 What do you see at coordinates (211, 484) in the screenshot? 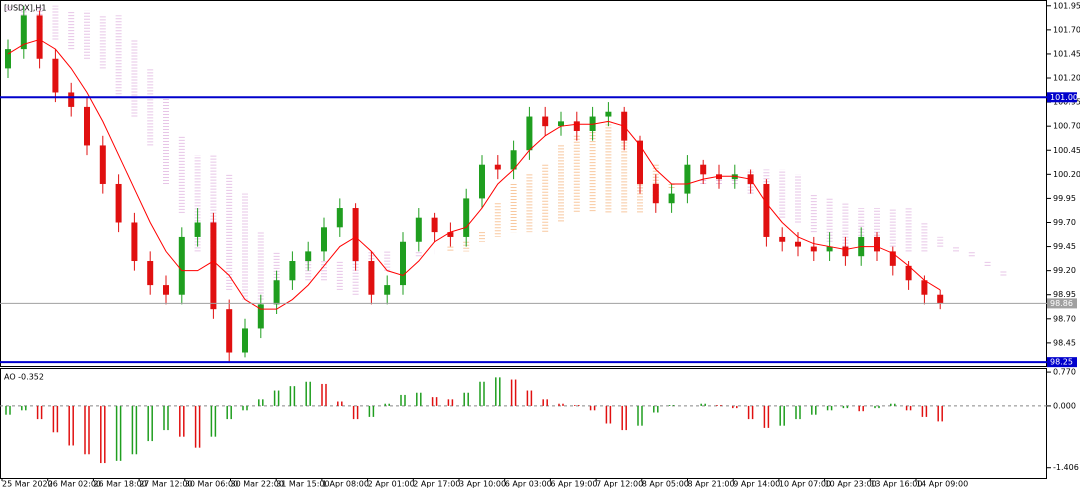
I see `x-tick-label: 30 Mar 06:00` at bounding box center [211, 484].